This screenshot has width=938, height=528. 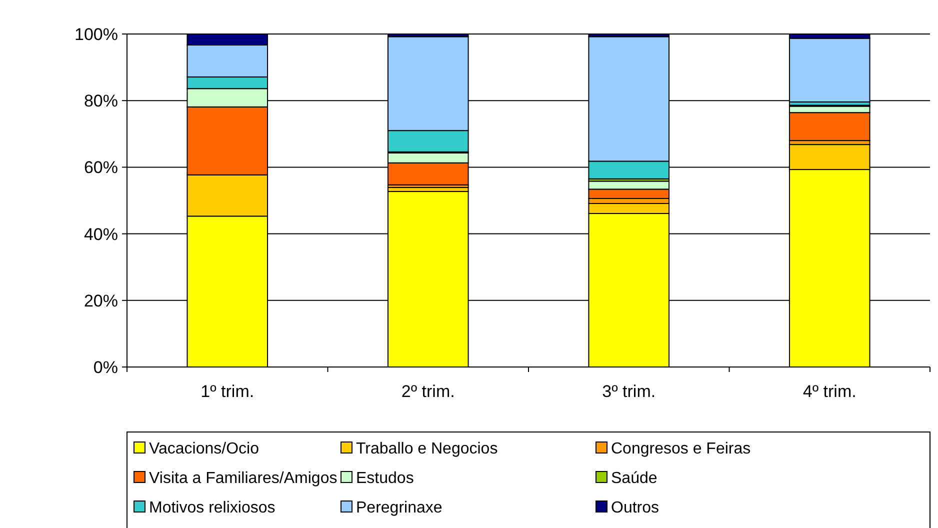 What do you see at coordinates (427, 449) in the screenshot?
I see `legend-label: Traballo e Negocios` at bounding box center [427, 449].